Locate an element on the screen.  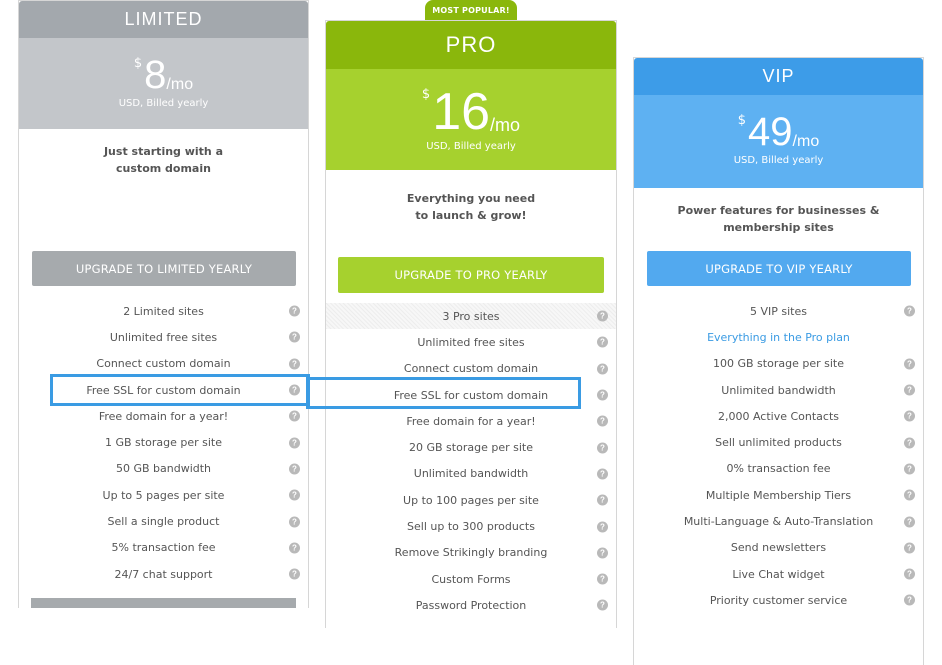
upgrade-limited-button-bottom is located at coordinates (163, 603).